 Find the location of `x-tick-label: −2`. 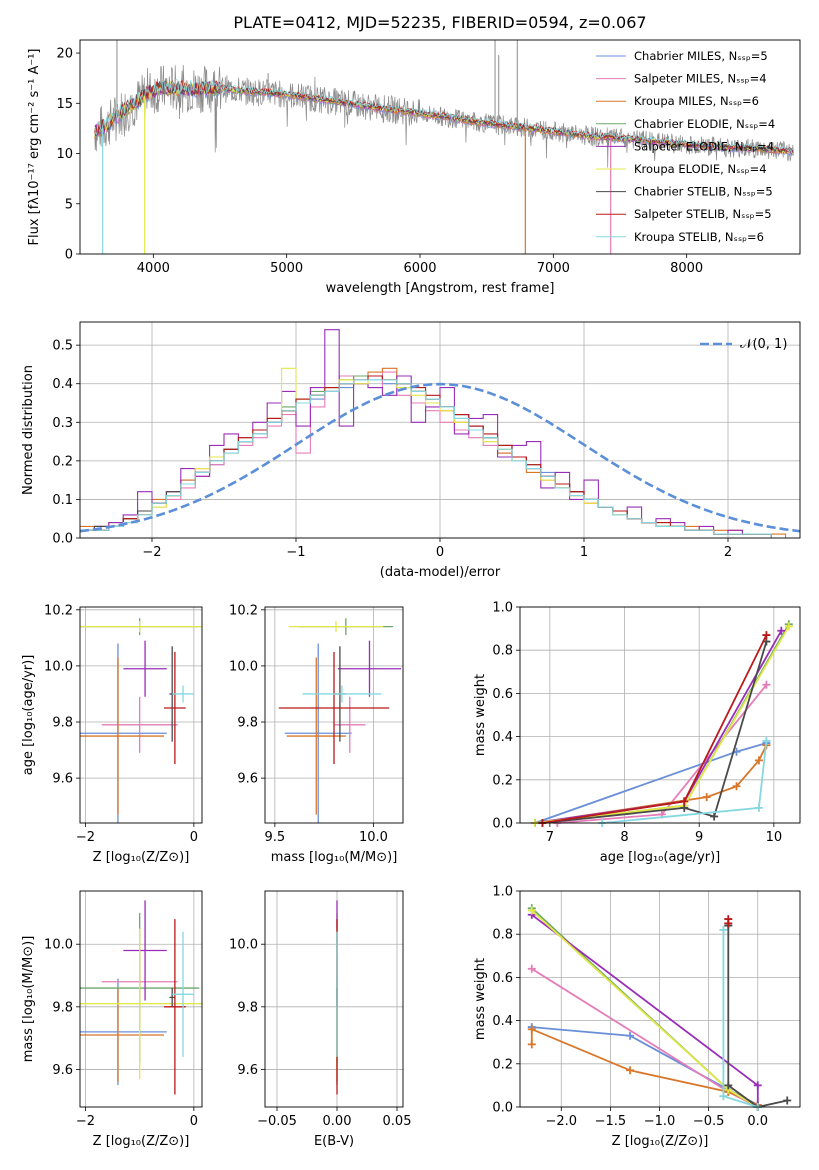

x-tick-label: −2 is located at coordinates (85, 1121).